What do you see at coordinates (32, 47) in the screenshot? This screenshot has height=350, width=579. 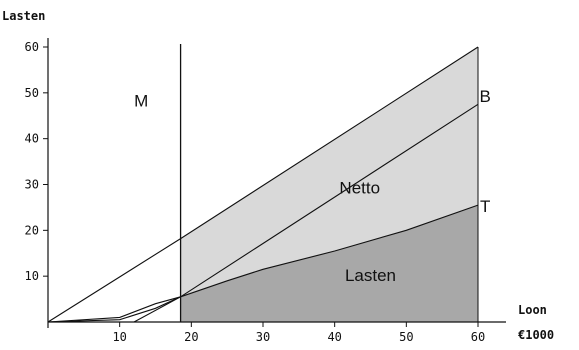 I see `y-tick-label: 60` at bounding box center [32, 47].